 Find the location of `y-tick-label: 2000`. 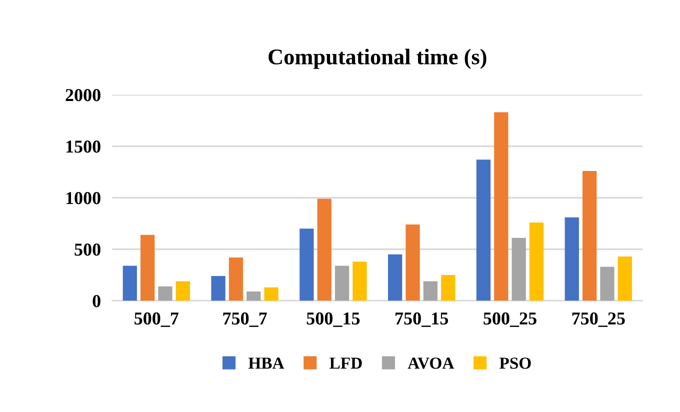

y-tick-label: 2000 is located at coordinates (83, 95).